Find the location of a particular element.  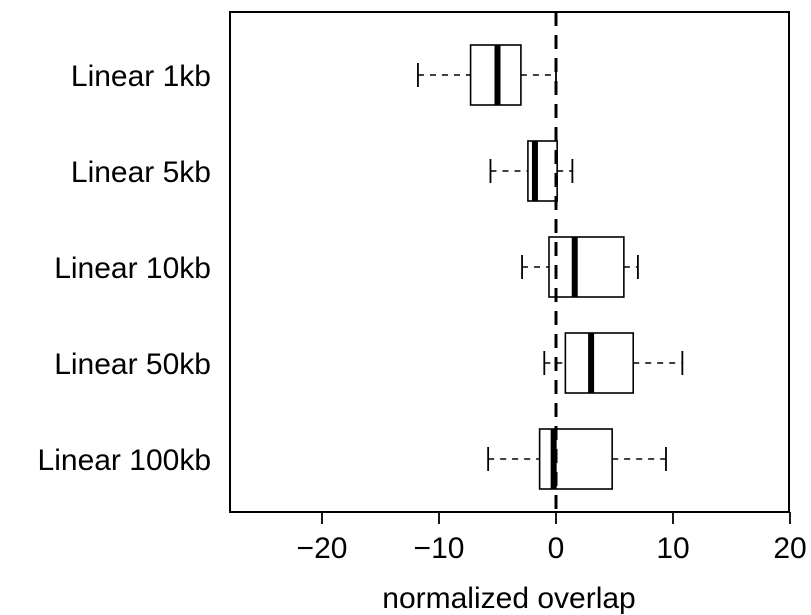

category-label: Linear 1kb is located at coordinates (141, 76).